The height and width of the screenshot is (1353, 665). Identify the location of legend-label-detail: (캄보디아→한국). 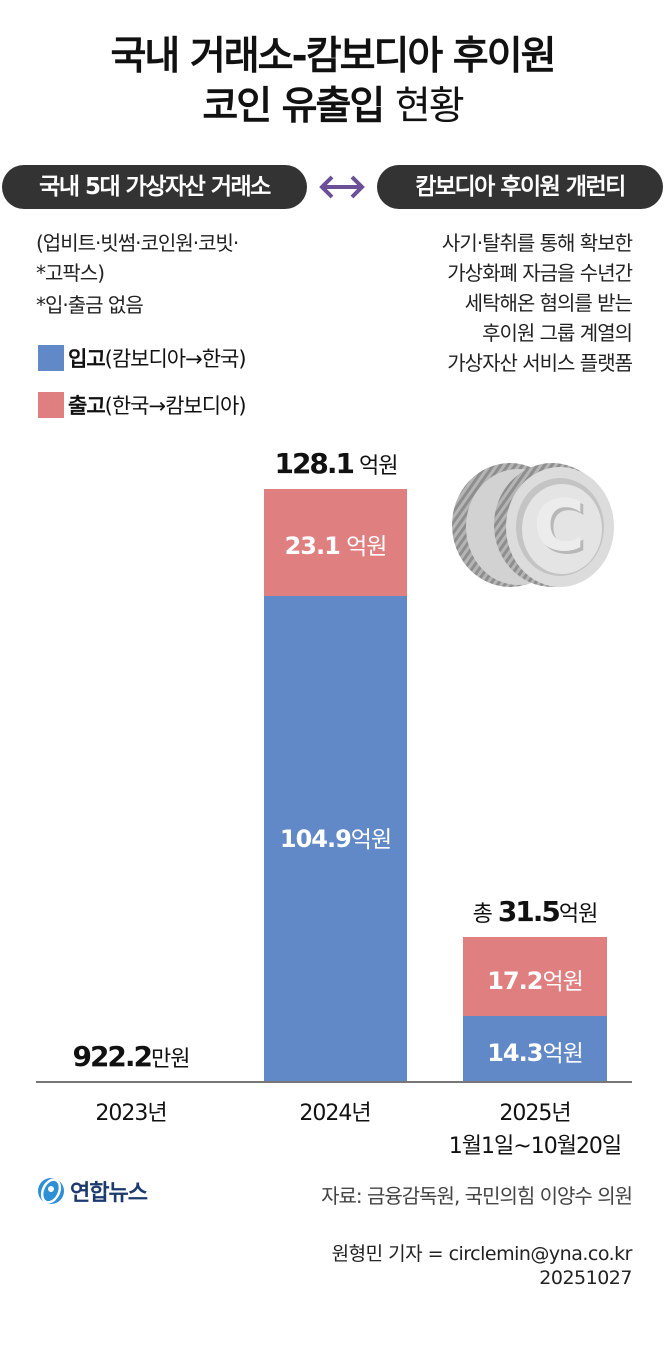
(175, 359).